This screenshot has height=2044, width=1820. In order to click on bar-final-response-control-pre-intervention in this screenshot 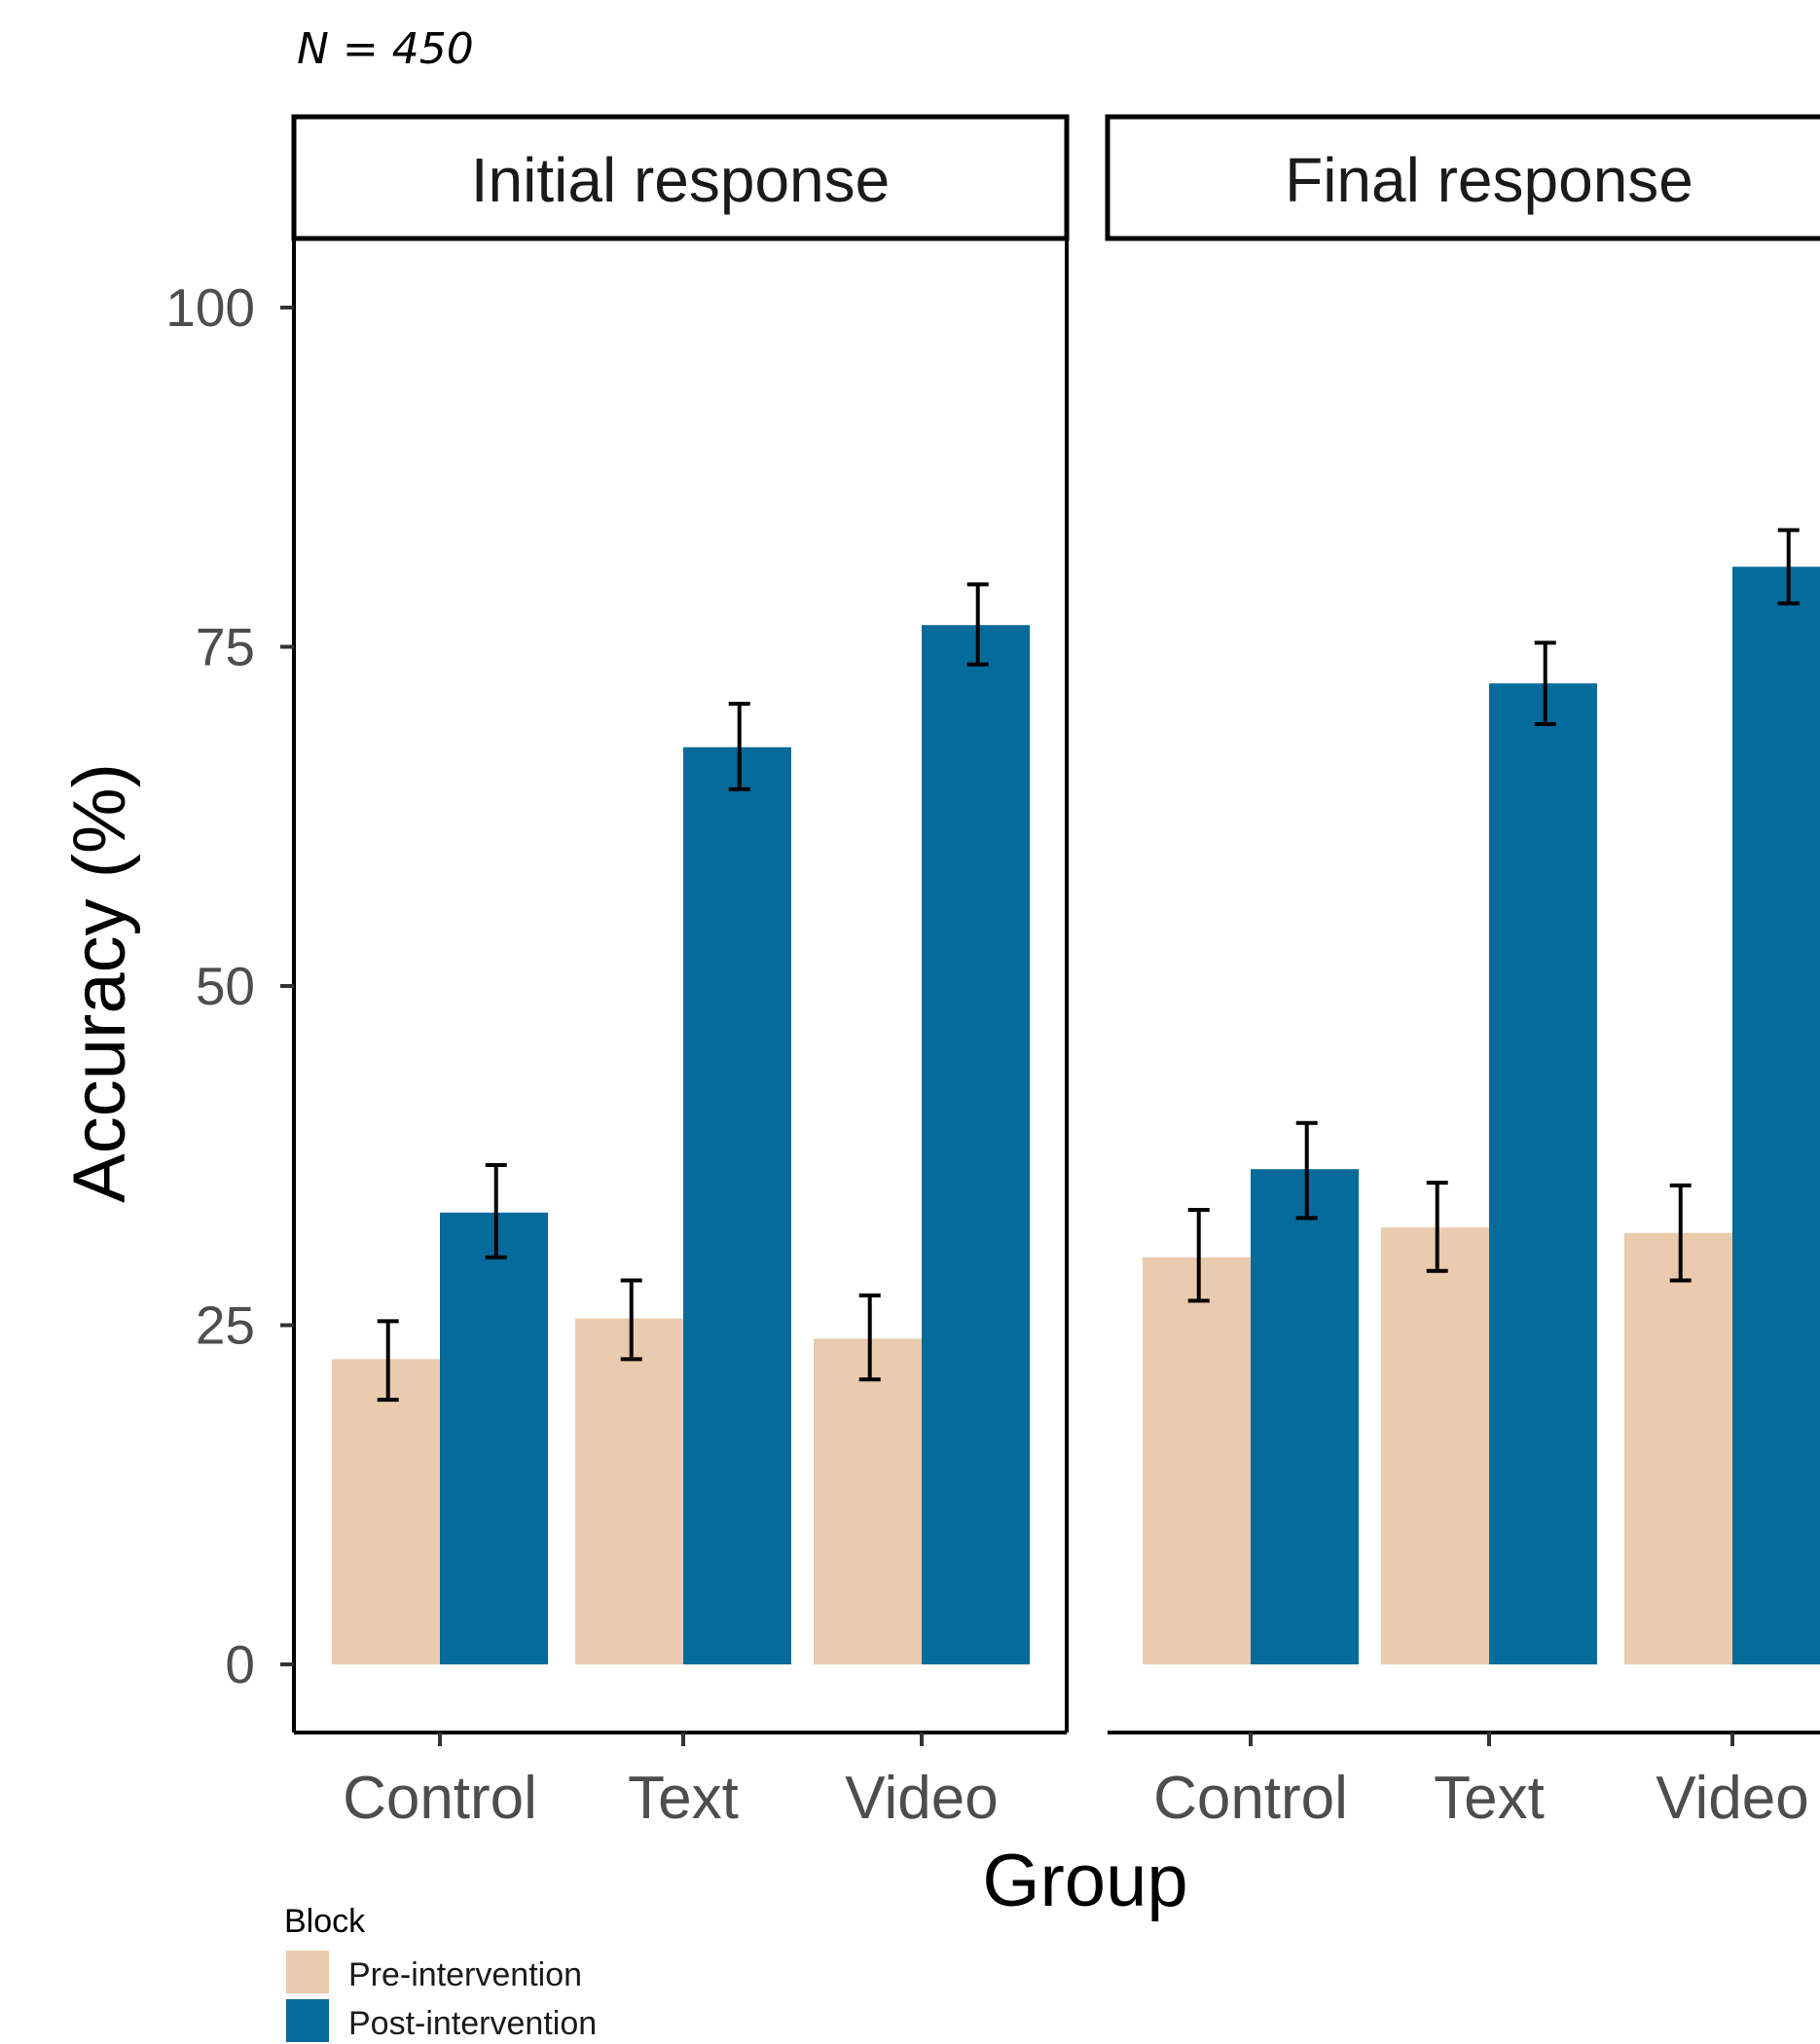, I will do `click(1197, 1461)`.